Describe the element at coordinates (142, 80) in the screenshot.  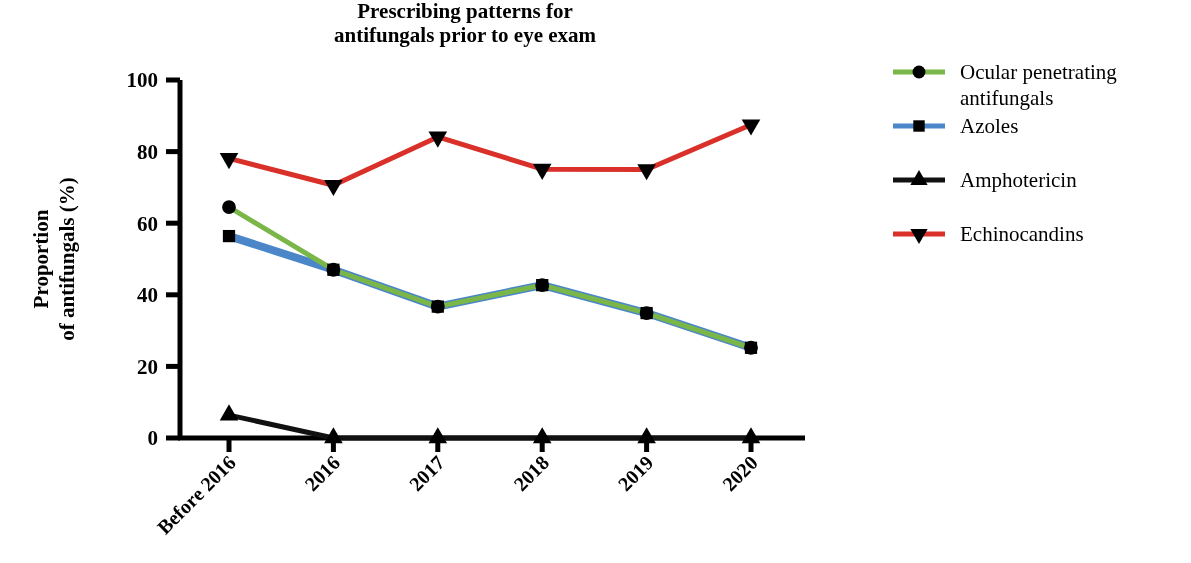
I see `y-tick-label: 100` at that location.